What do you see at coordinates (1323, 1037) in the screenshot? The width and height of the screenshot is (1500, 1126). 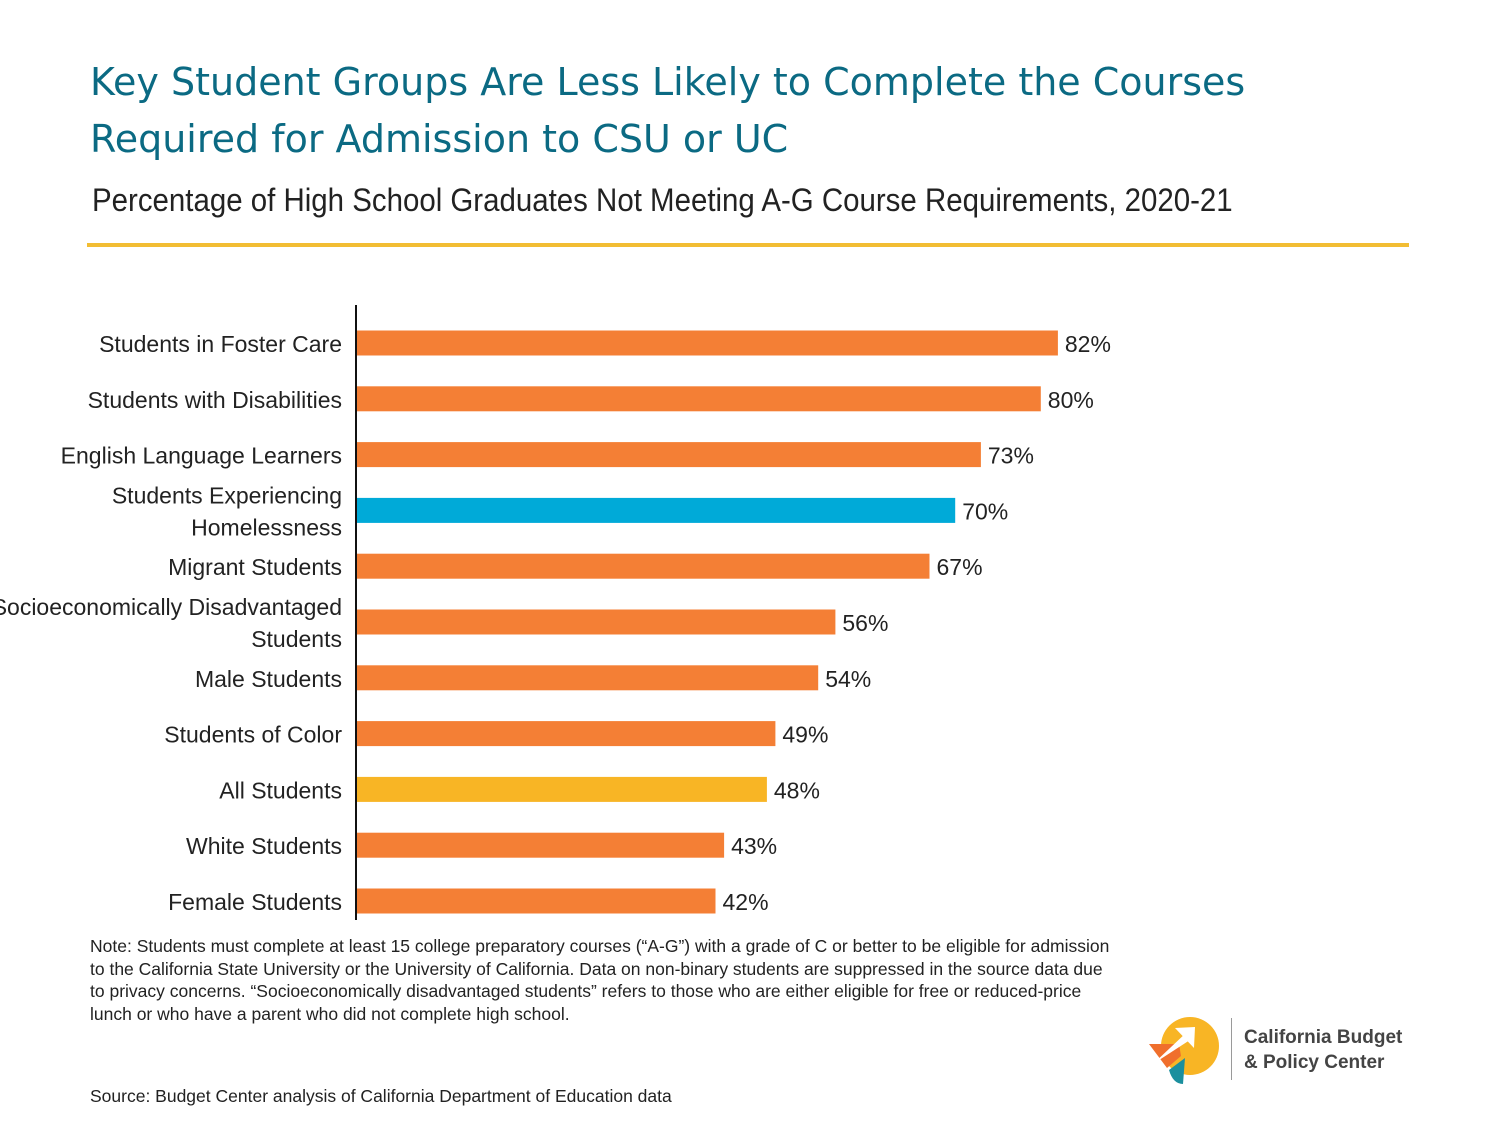 I see `logo-line-1: California Budget` at bounding box center [1323, 1037].